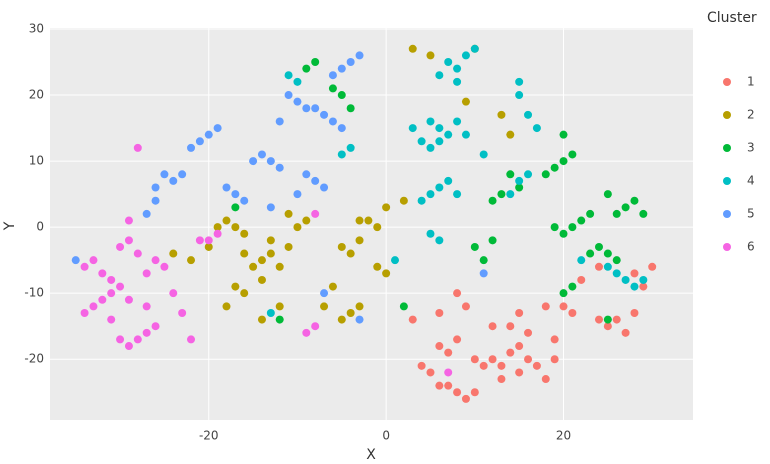 The image size is (770, 464). What do you see at coordinates (751, 247) in the screenshot?
I see `legend-label: 6` at bounding box center [751, 247].